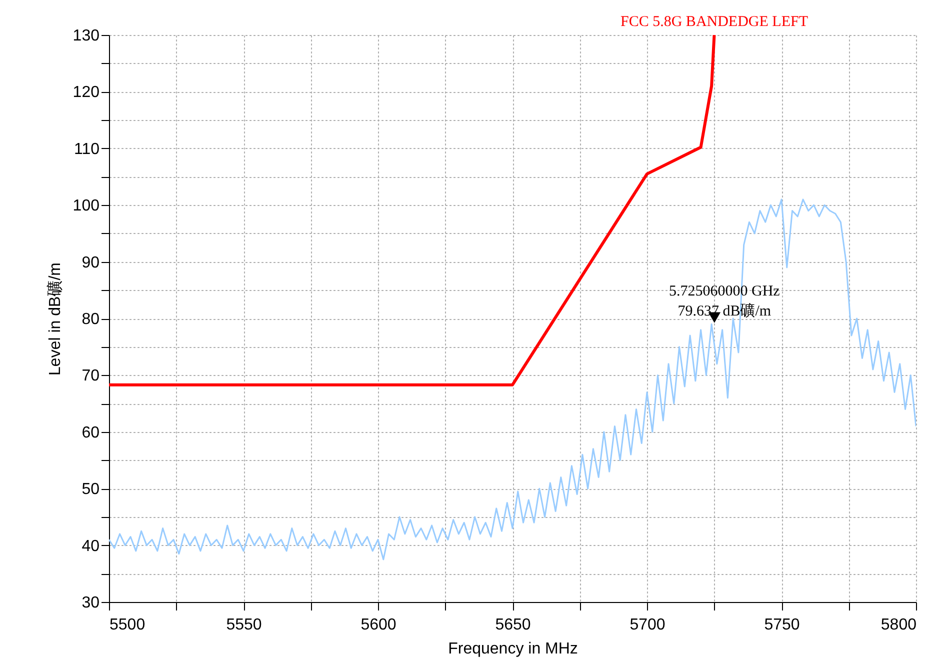  I want to click on x-tick-label: 5500, so click(128, 625).